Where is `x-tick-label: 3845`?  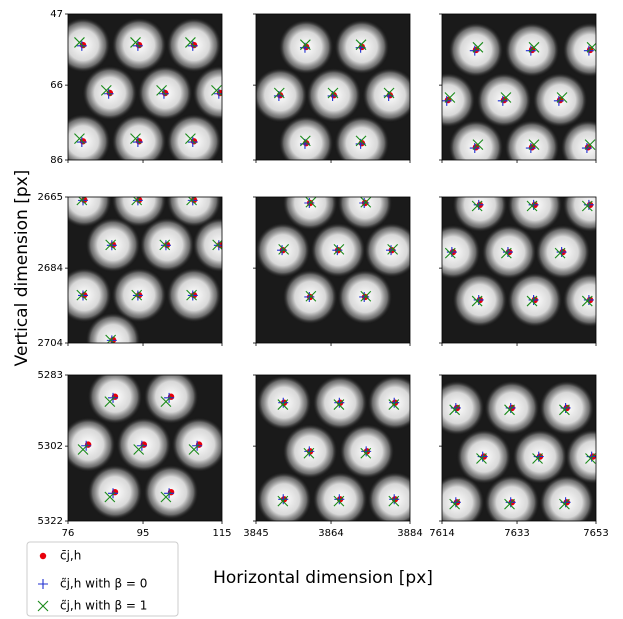
x-tick-label: 3845 is located at coordinates (255, 533).